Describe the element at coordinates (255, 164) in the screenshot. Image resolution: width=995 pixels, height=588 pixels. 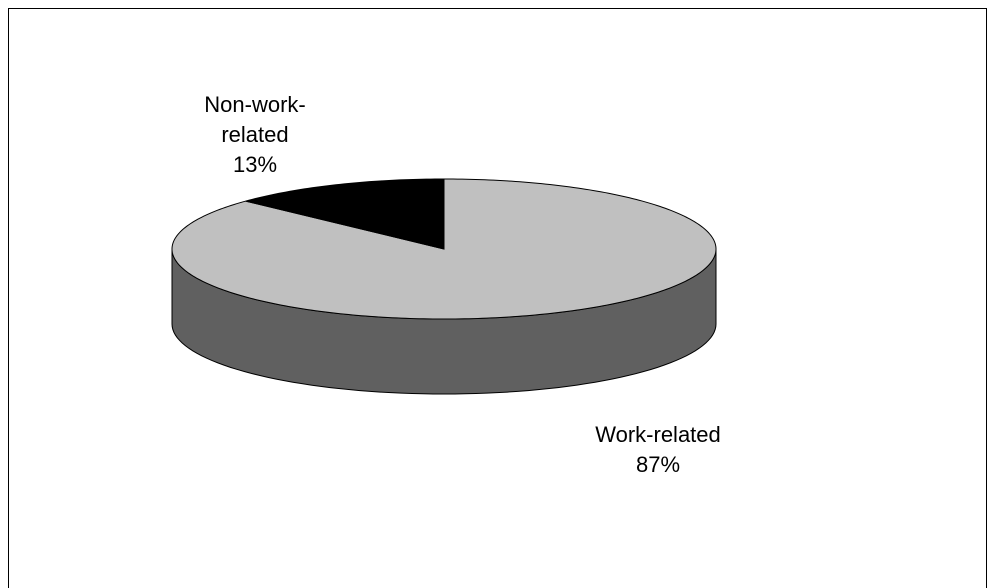
I see `data-label-value: 13%` at that location.